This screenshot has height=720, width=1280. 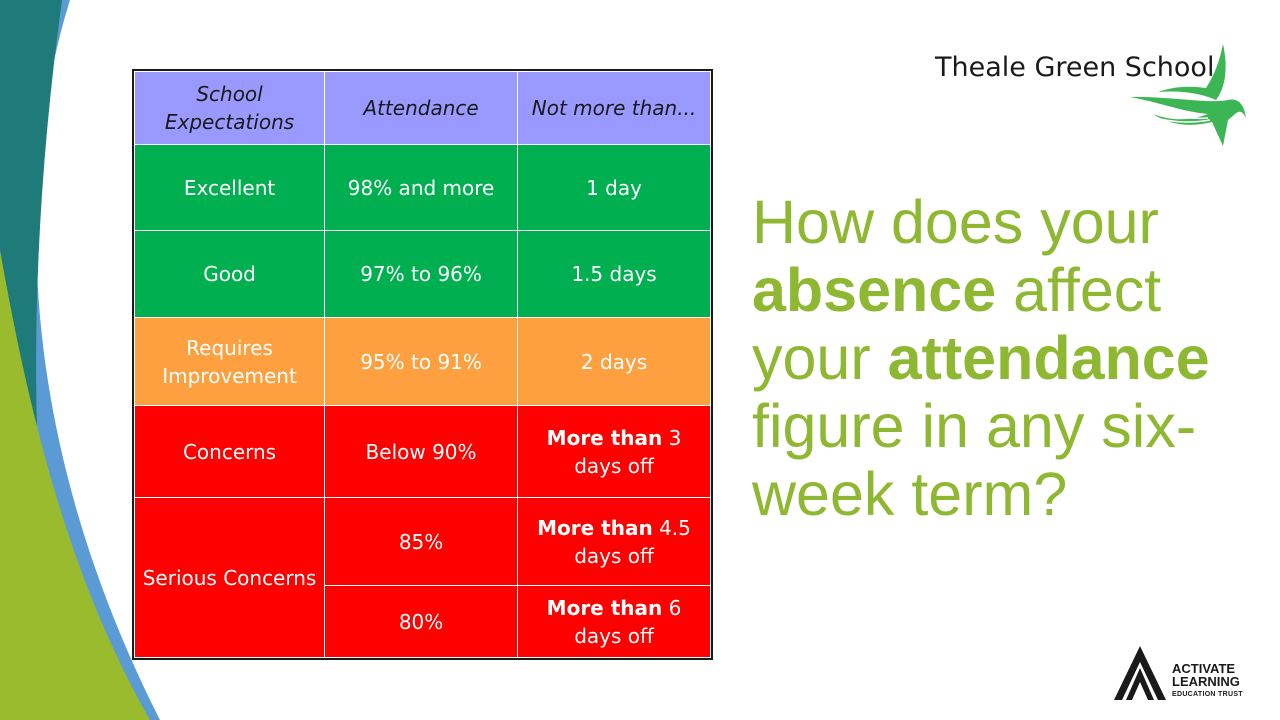 What do you see at coordinates (1207, 694) in the screenshot?
I see `trust-line-3: EDUCATION TRUST` at bounding box center [1207, 694].